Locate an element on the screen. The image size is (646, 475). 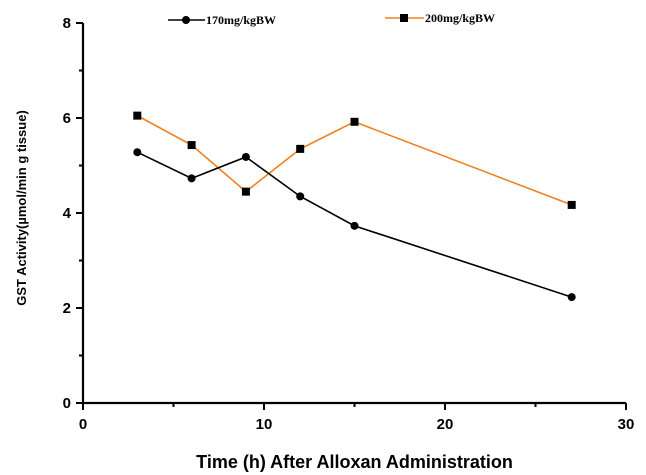
series-line is located at coordinates (354, 160).